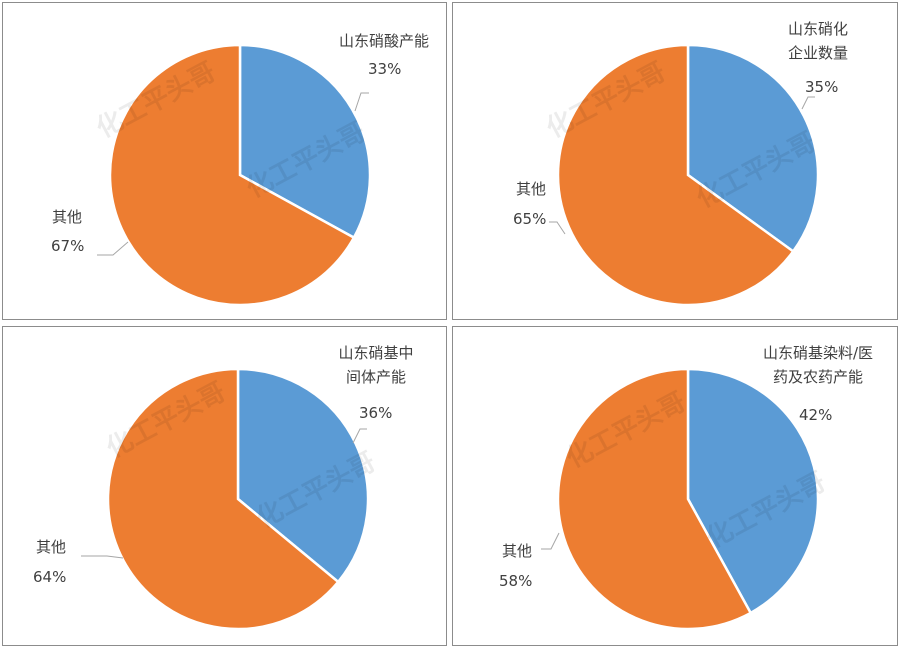  Describe the element at coordinates (376, 413) in the screenshot. I see `slice-value-3-1: 36%` at that location.